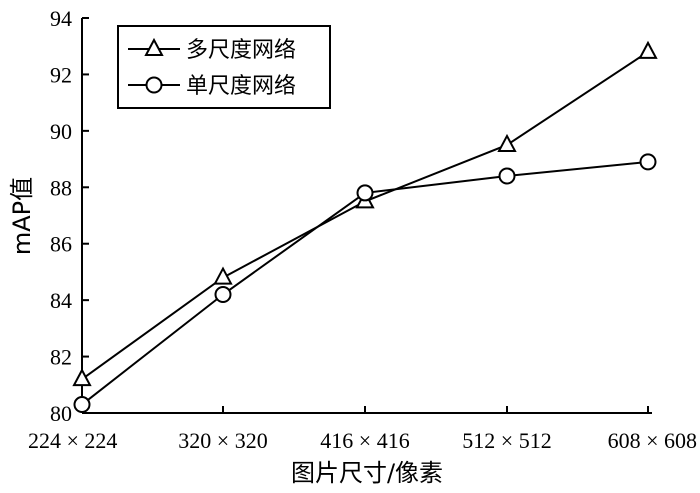 The height and width of the screenshot is (493, 700). I want to click on y-tick-label: 84, so click(61, 300).